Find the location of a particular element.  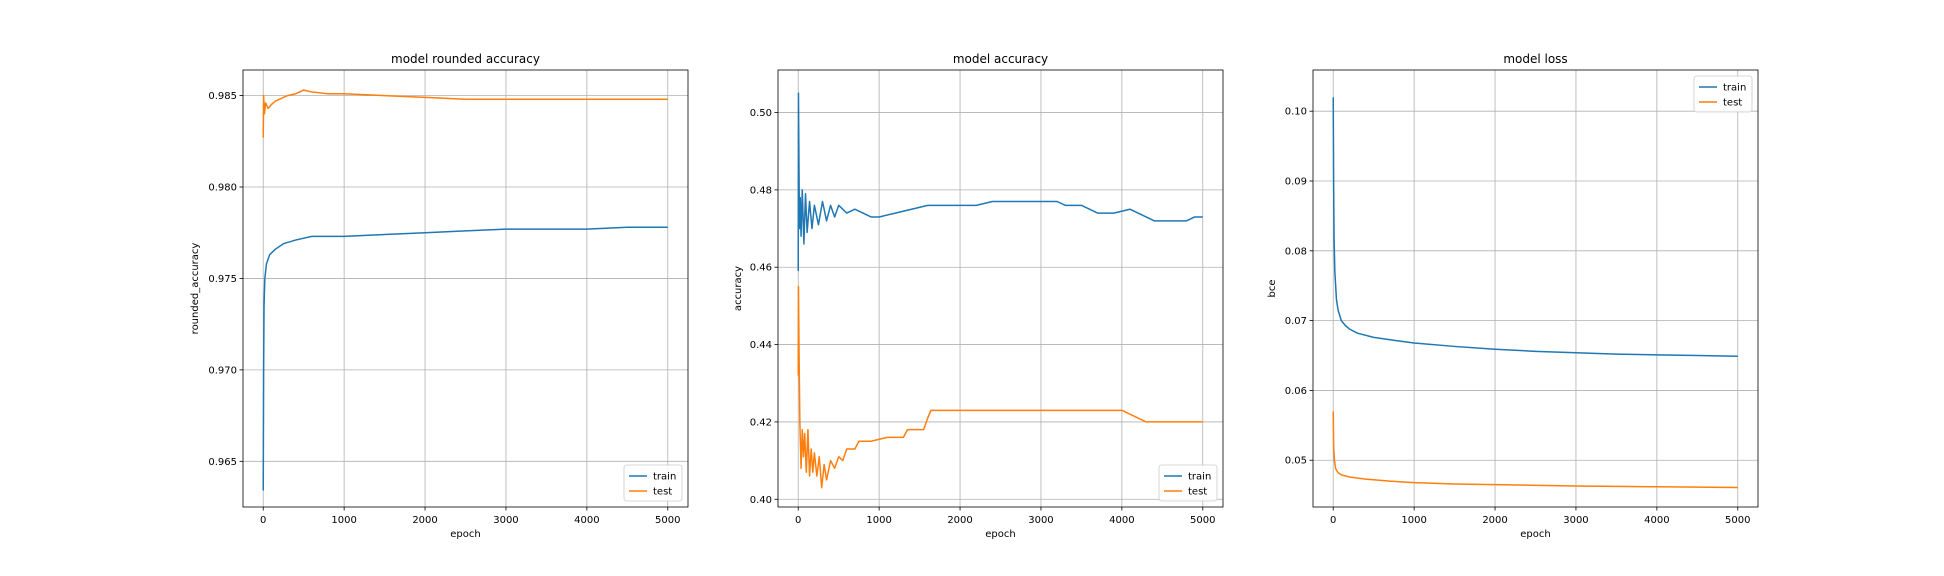

y-axis-label: bce is located at coordinates (1272, 289).